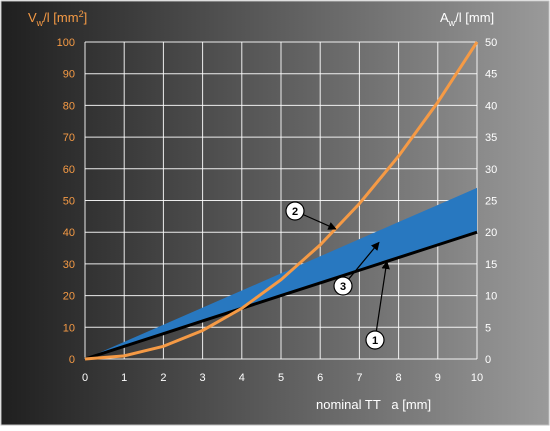 This screenshot has height=431, width=550. What do you see at coordinates (281, 378) in the screenshot?
I see `x-tick-label: 5` at bounding box center [281, 378].